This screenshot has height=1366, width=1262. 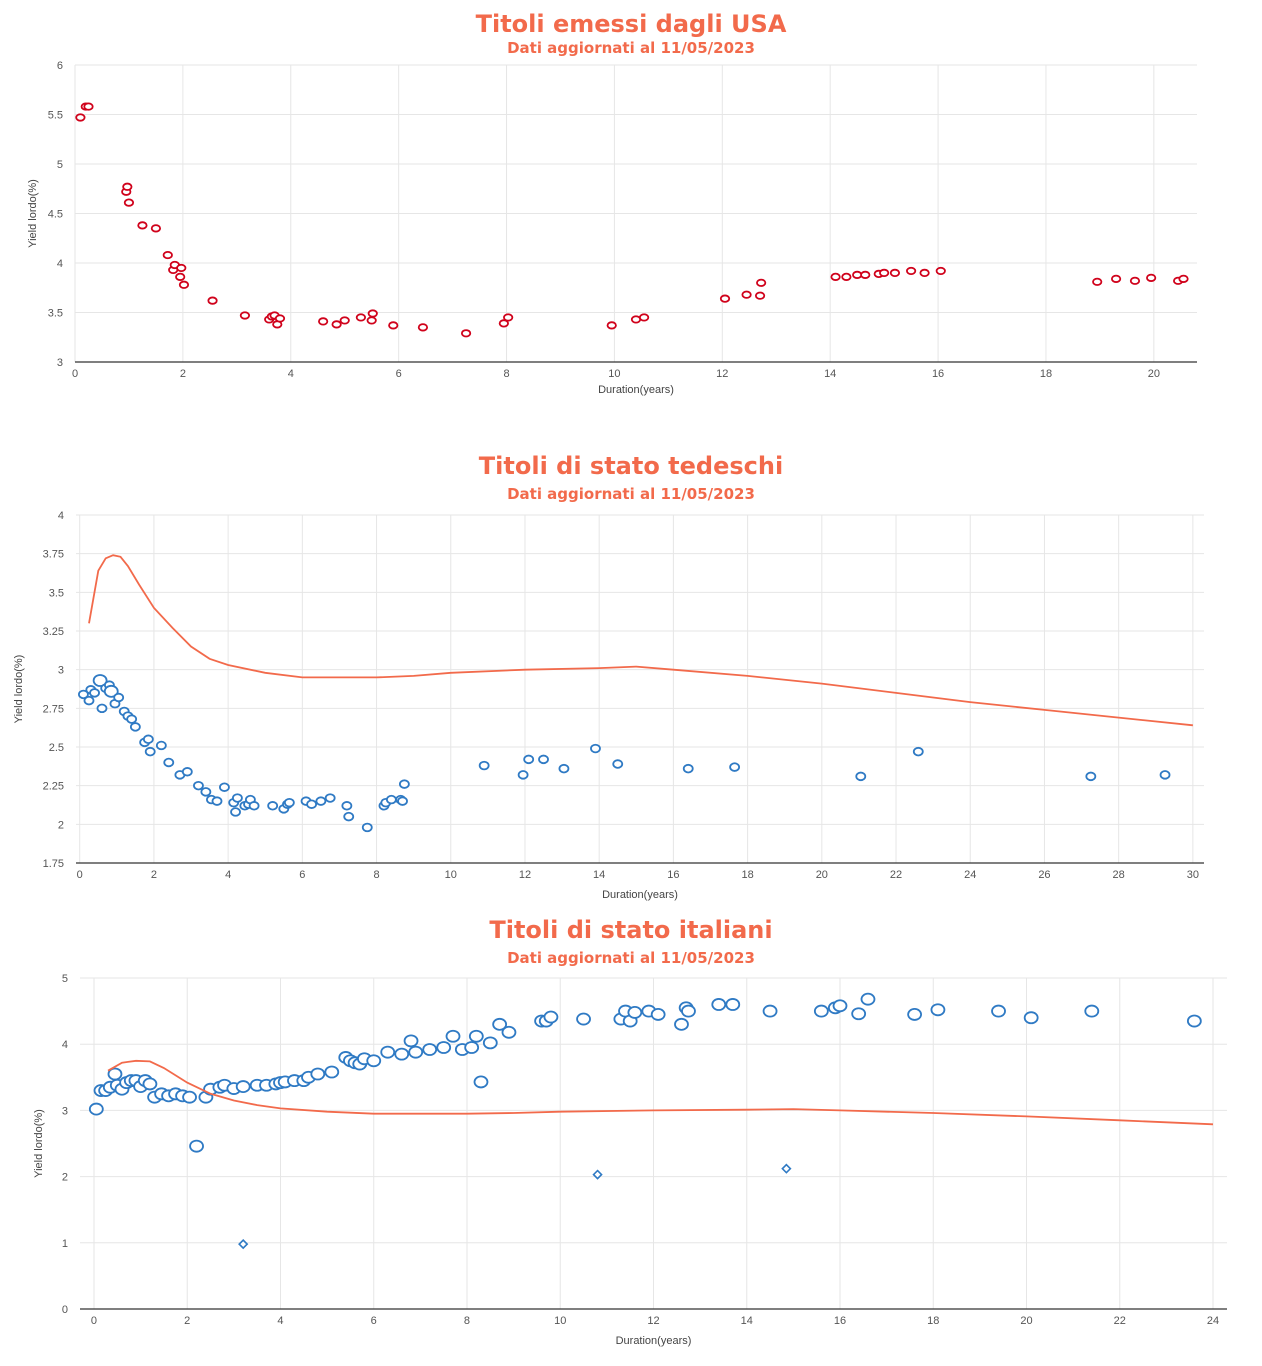 What do you see at coordinates (65, 1111) in the screenshot?
I see `y-tick-label: 3` at bounding box center [65, 1111].